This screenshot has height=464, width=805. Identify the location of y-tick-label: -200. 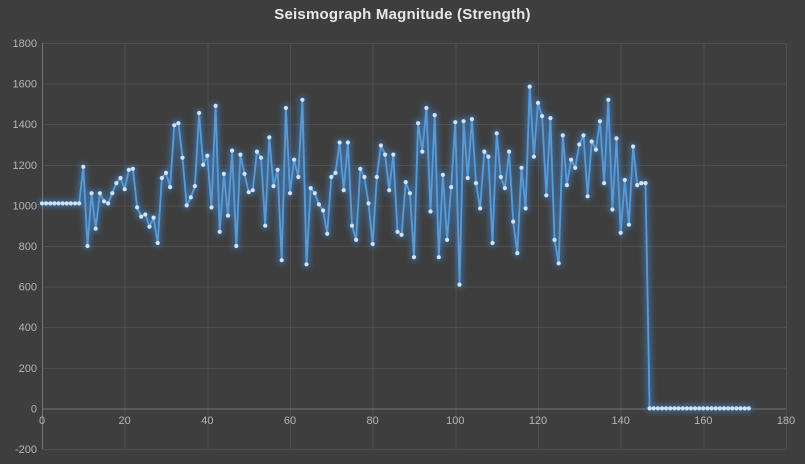
(26, 450).